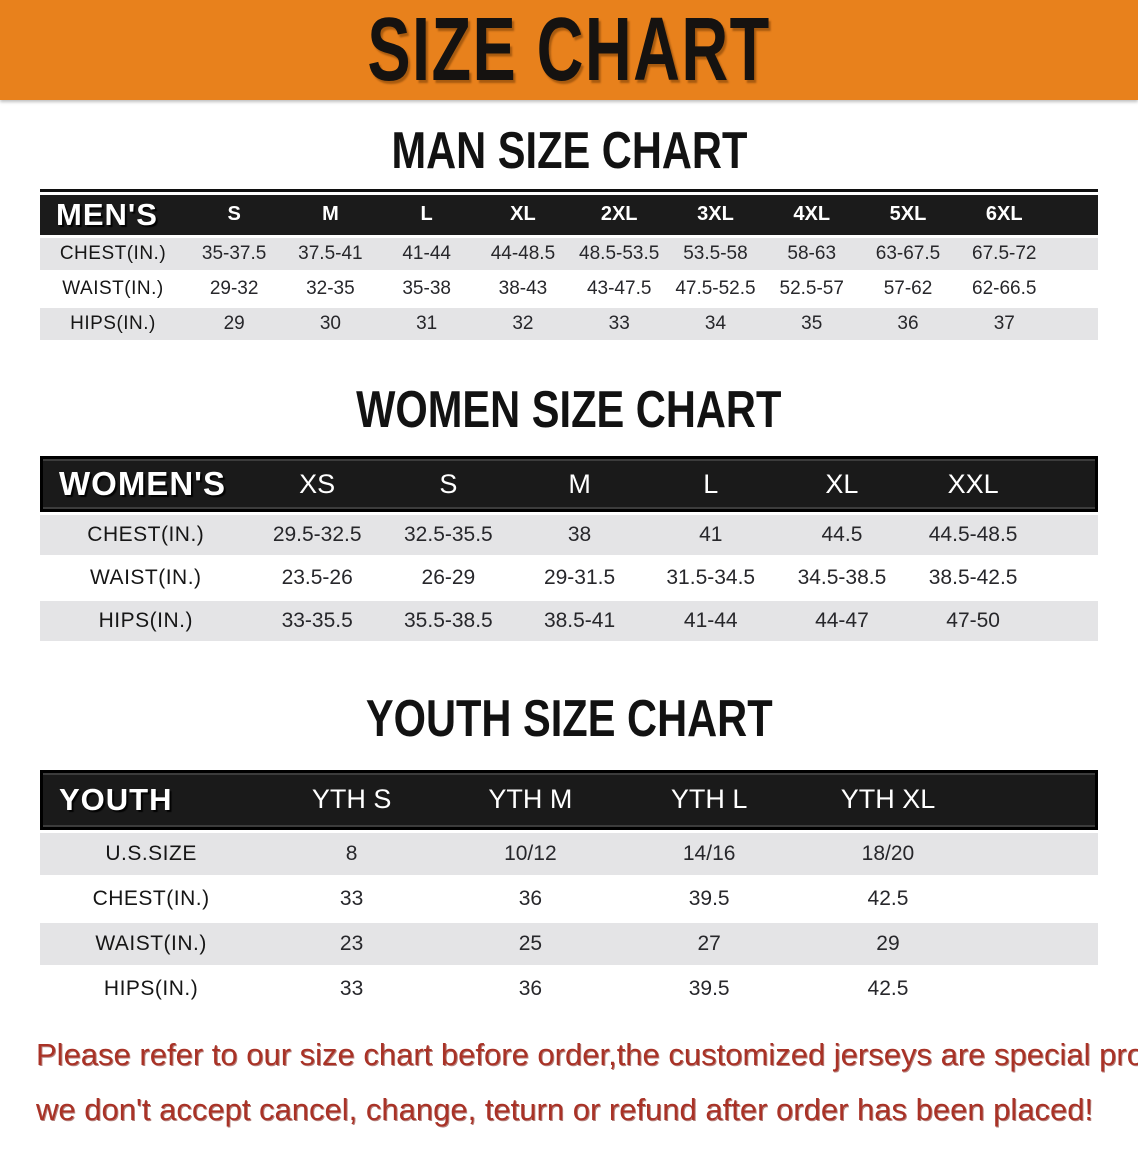  Describe the element at coordinates (113, 253) in the screenshot. I see `men-chest-in-label: CHEST(IN.)` at that location.